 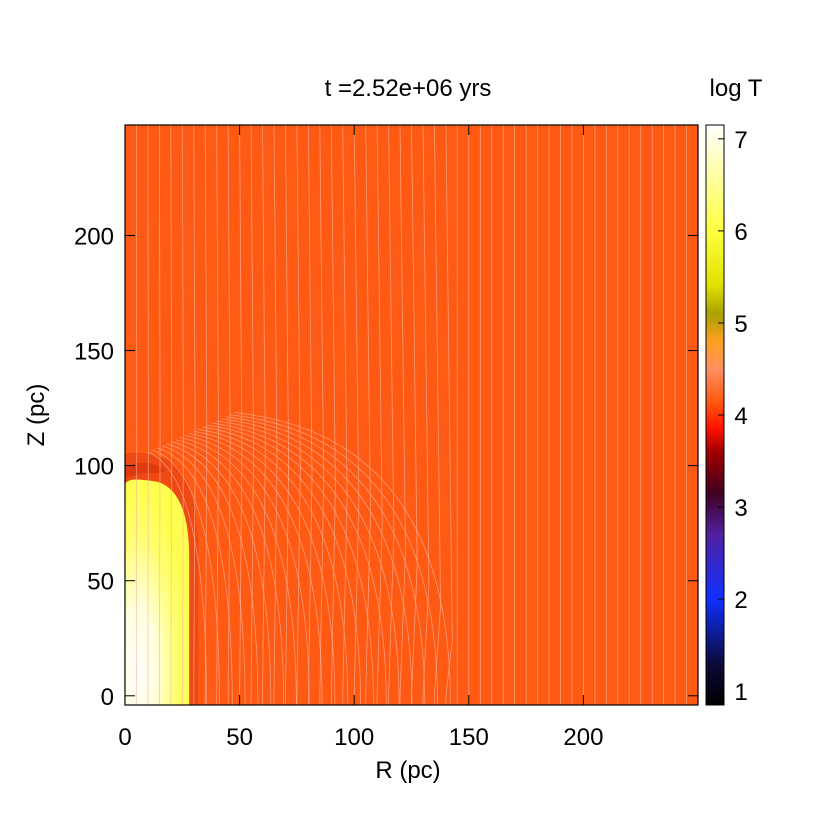 What do you see at coordinates (740, 232) in the screenshot?
I see `colorbar-tick-label: 6` at bounding box center [740, 232].